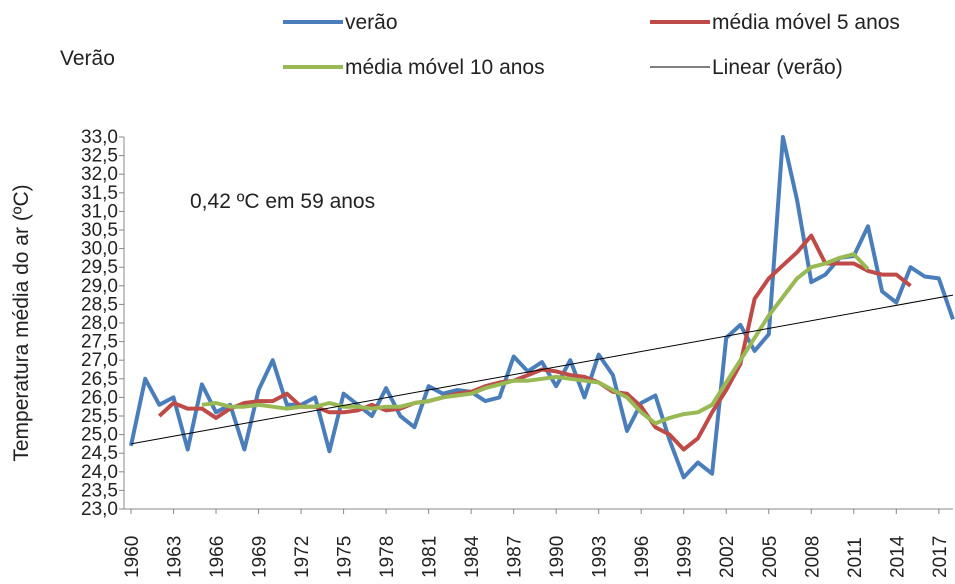 The image size is (955, 584). Describe the element at coordinates (99, 435) in the screenshot. I see `y-tick-label: 25,0` at that location.